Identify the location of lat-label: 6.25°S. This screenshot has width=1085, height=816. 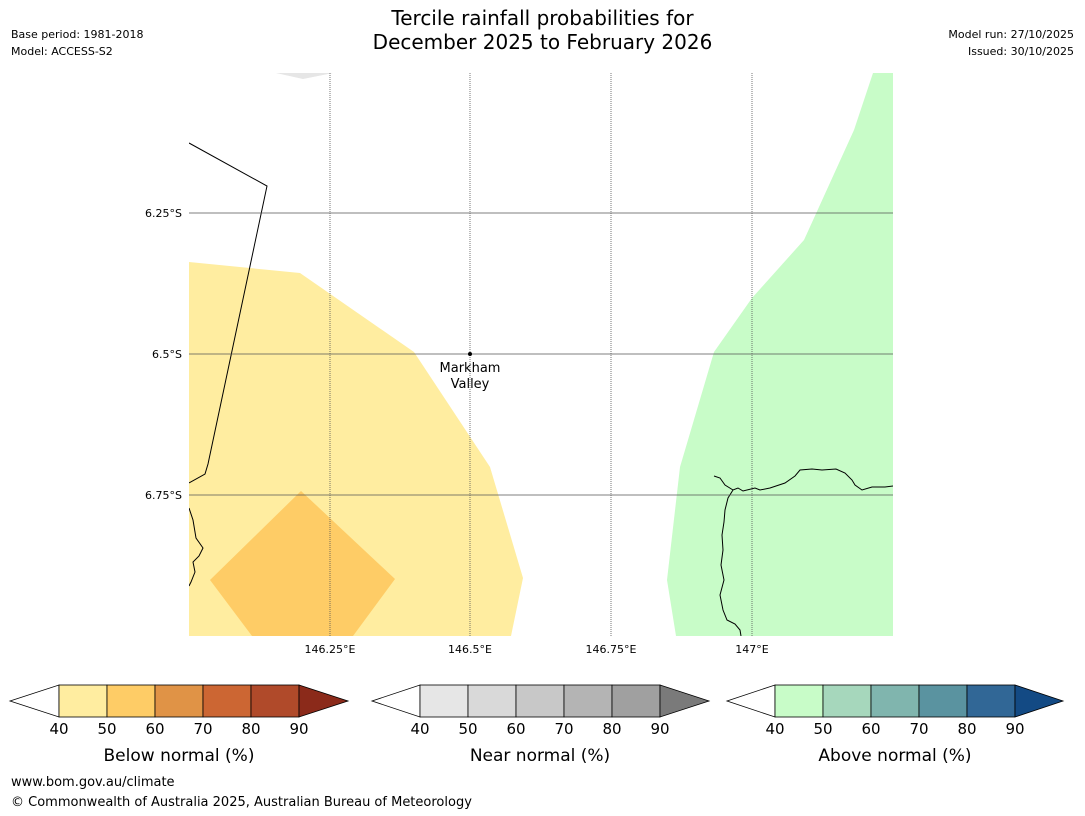
(163, 213).